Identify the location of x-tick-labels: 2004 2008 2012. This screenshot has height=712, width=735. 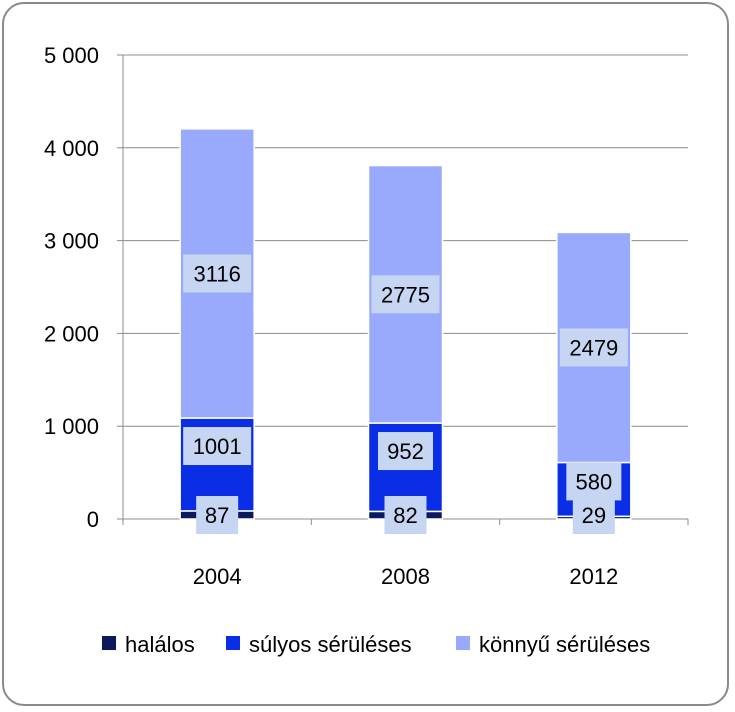
(406, 576).